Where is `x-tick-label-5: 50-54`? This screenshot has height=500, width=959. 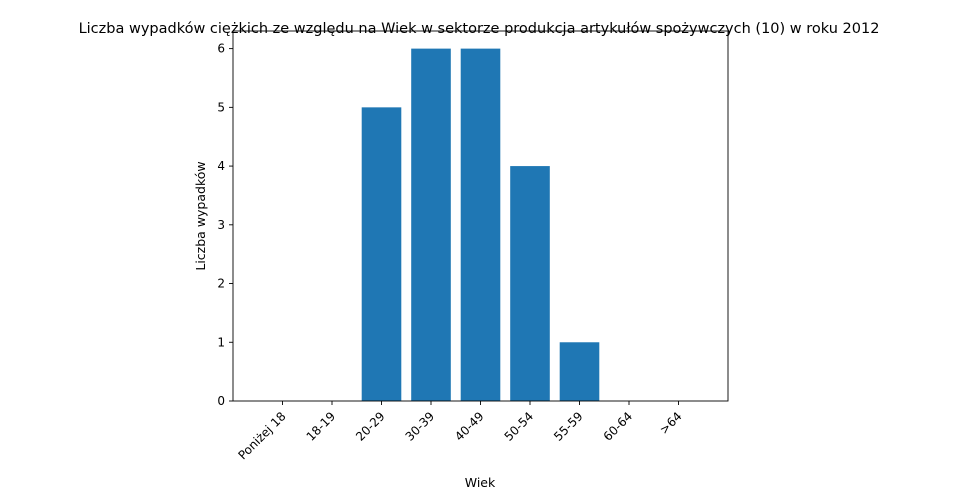 x-tick-label-5: 50-54 is located at coordinates (519, 426).